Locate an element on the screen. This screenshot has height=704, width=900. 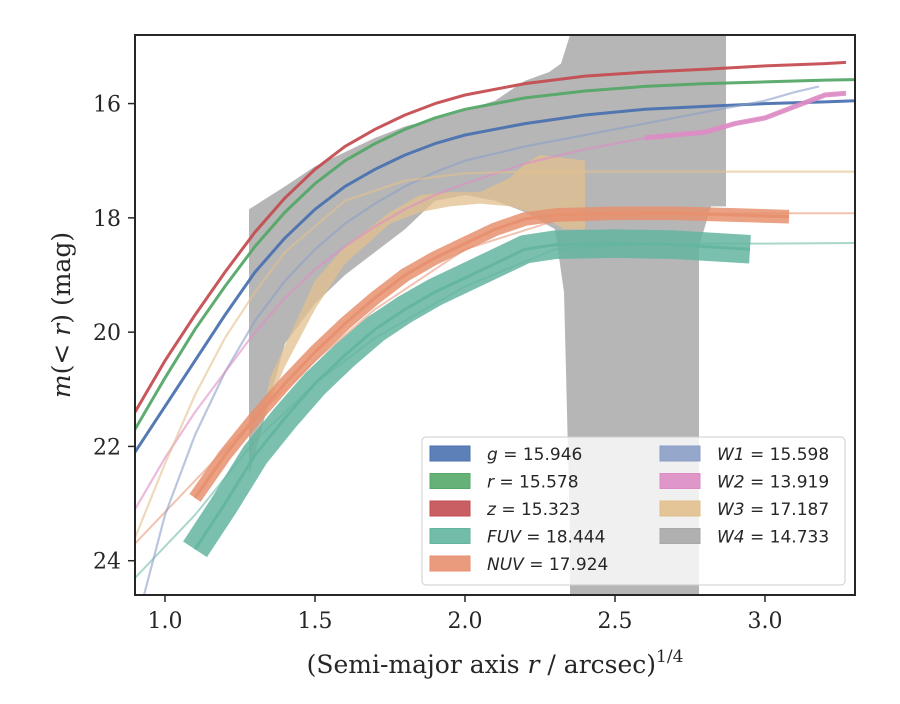
legend-label: W2 = 13.919 is located at coordinates (773, 483).